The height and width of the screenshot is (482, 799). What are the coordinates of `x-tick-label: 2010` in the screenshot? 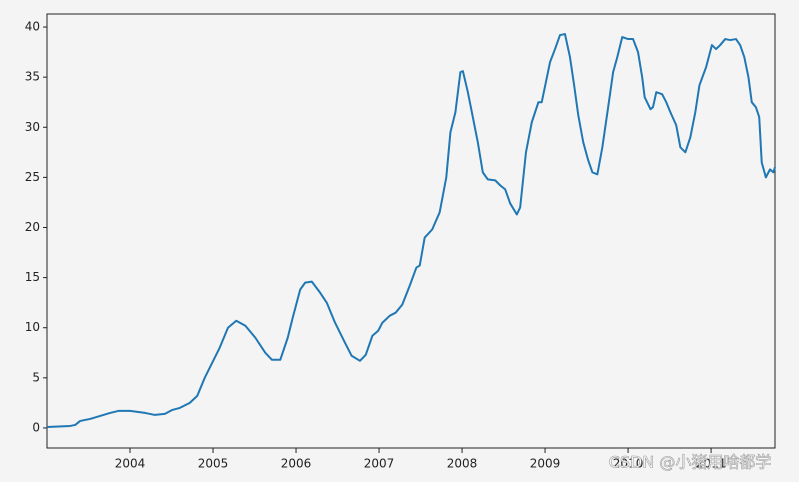 It's located at (628, 464).